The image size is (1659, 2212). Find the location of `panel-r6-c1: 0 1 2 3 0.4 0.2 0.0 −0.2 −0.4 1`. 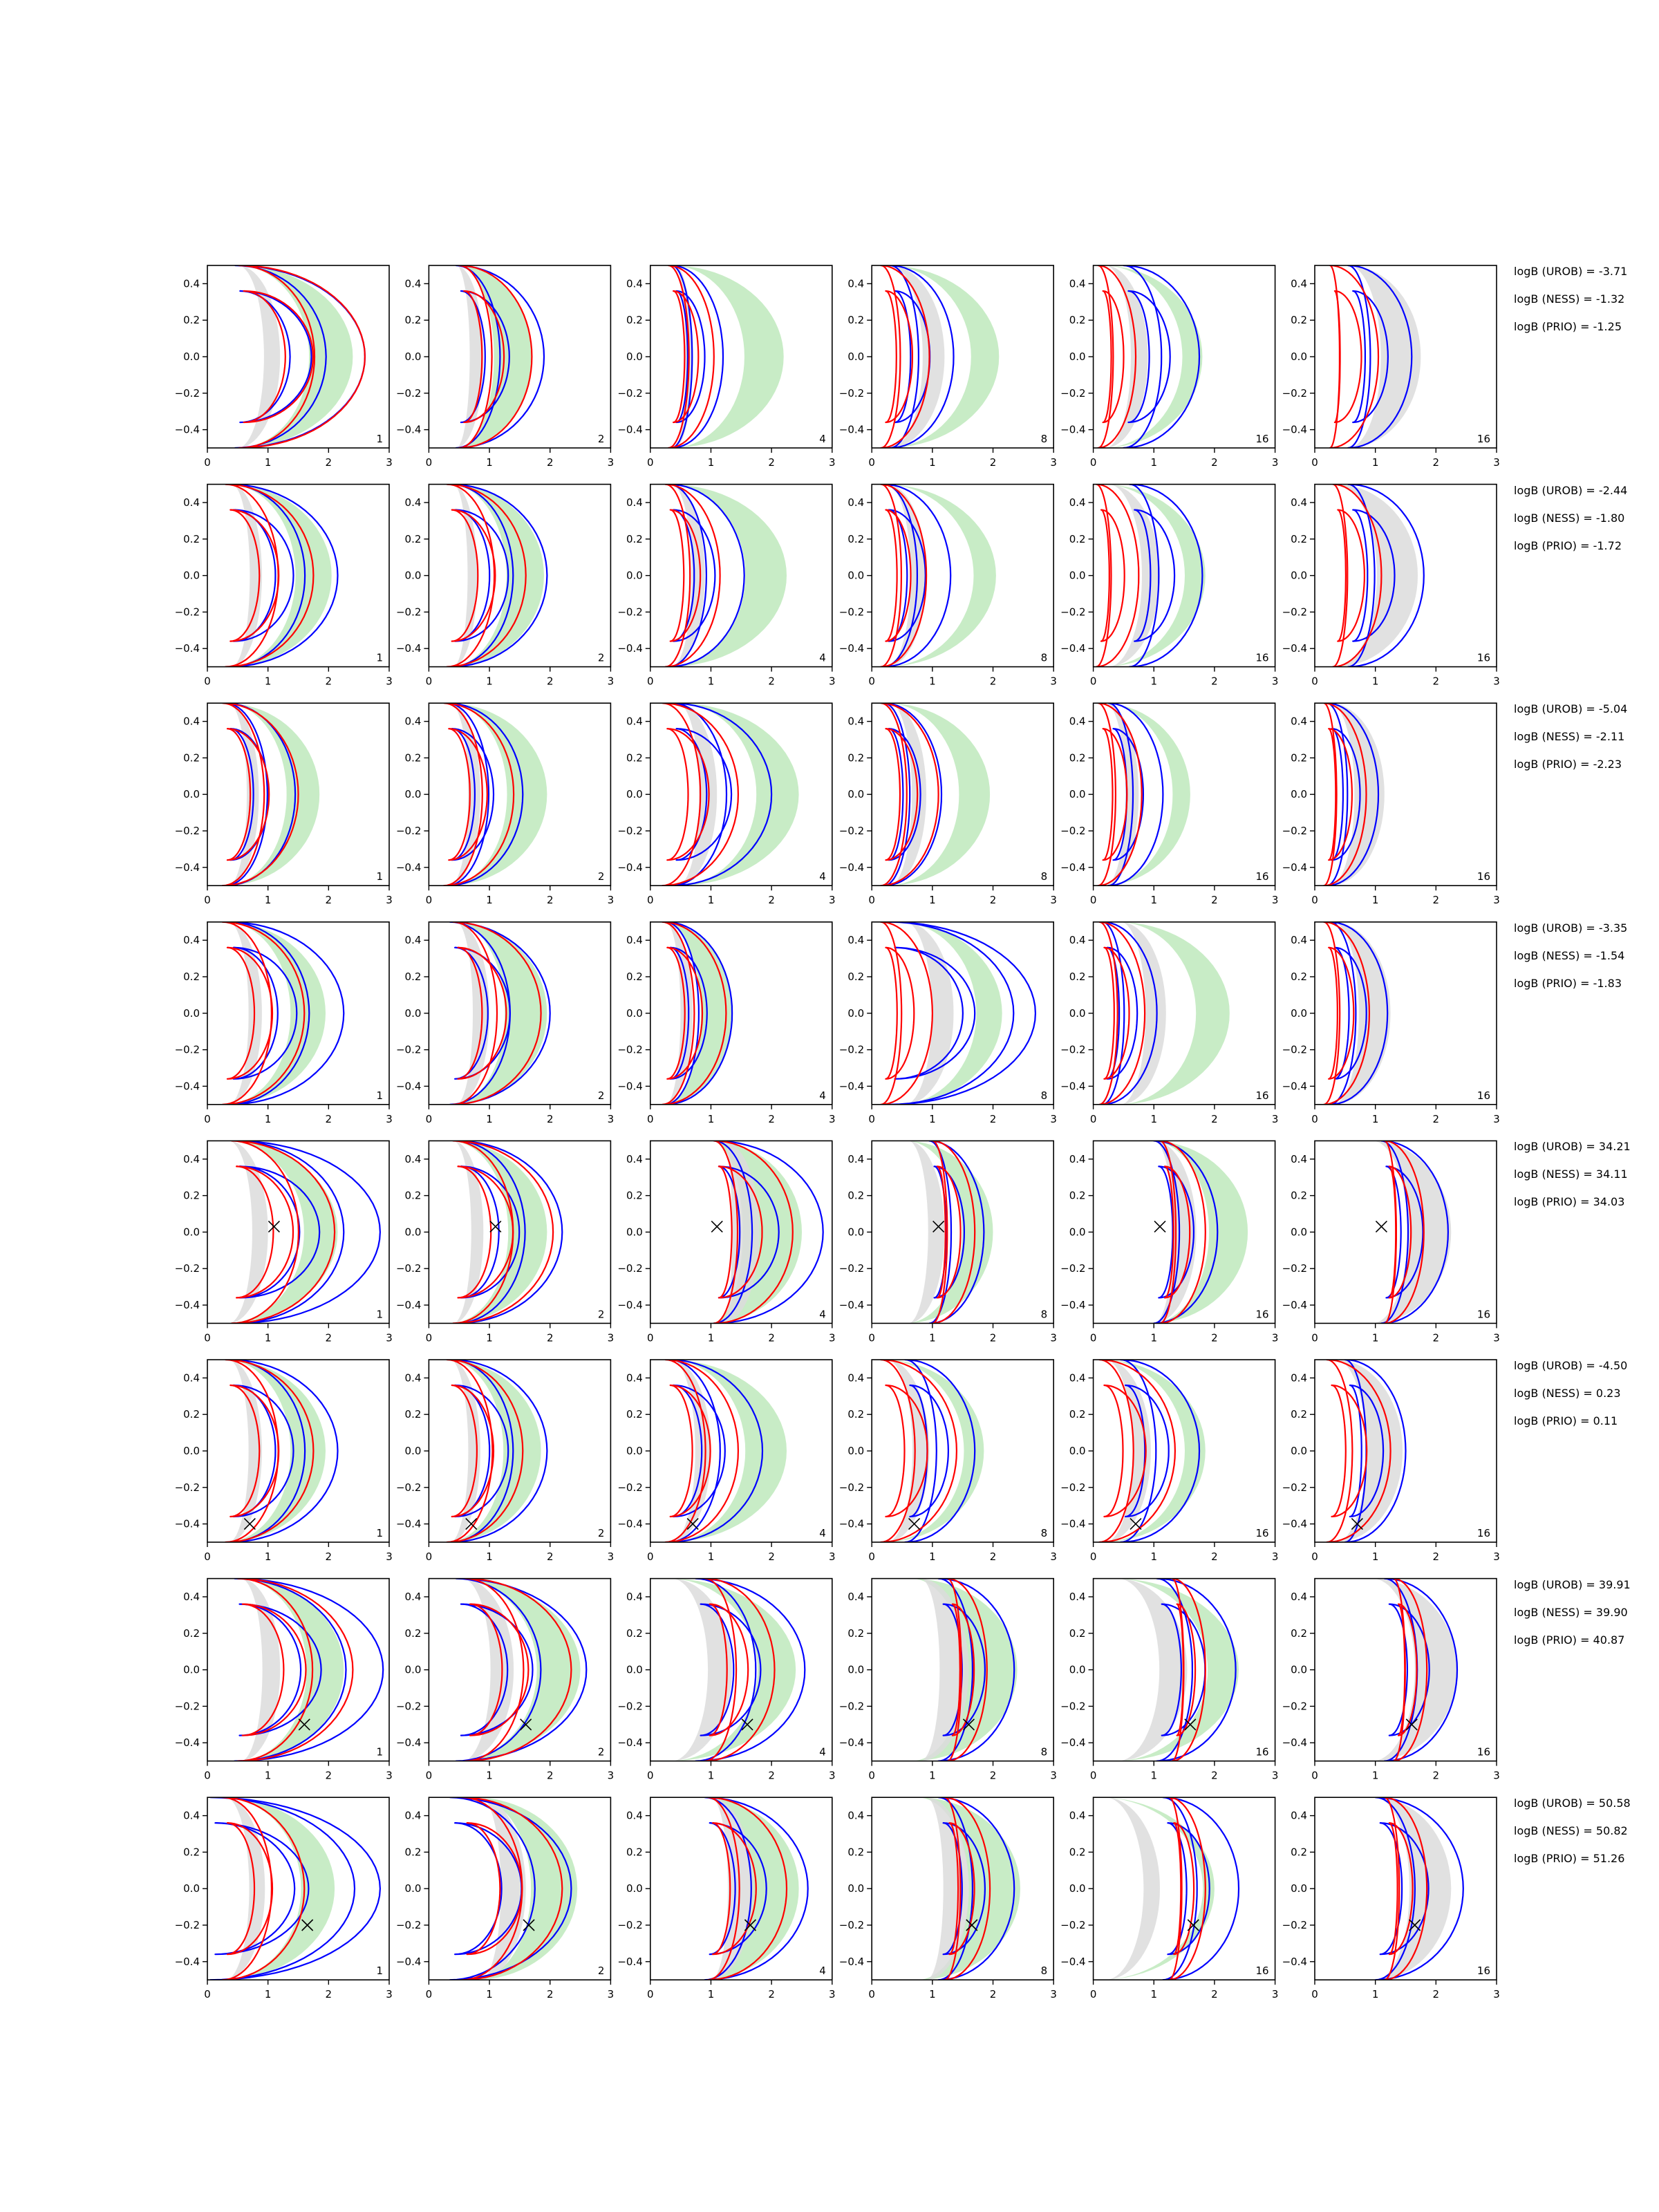

panel-r6-c1: 0 1 2 3 0.4 0.2 0.0 −0.2 −0.4 1 is located at coordinates (284, 1461).